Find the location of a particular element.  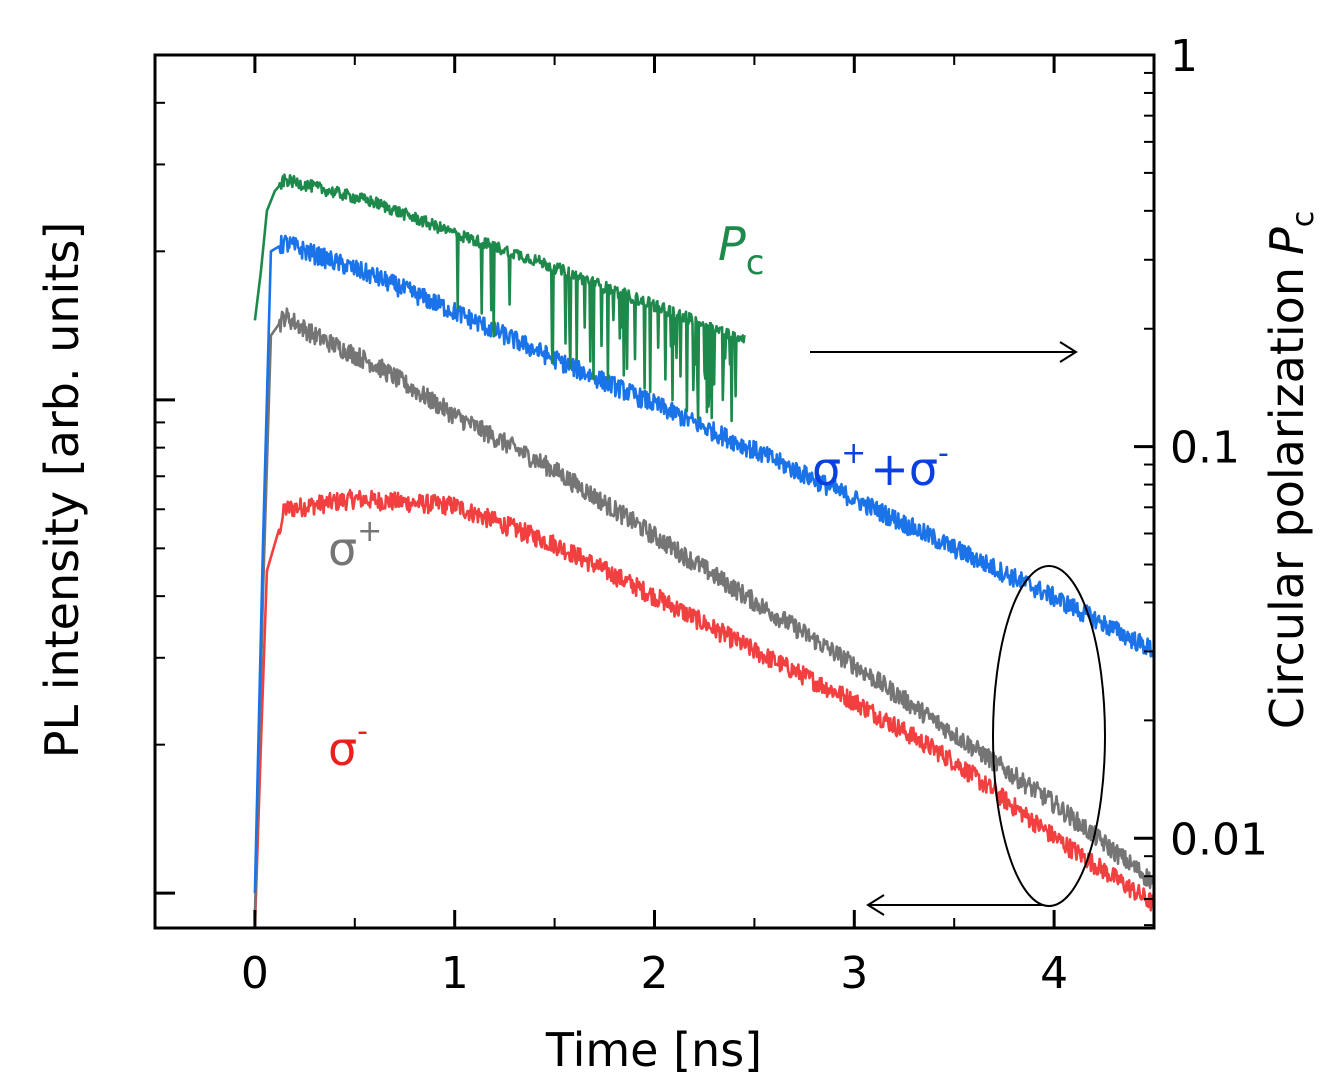

label-sum-sup2: - is located at coordinates (943, 453).